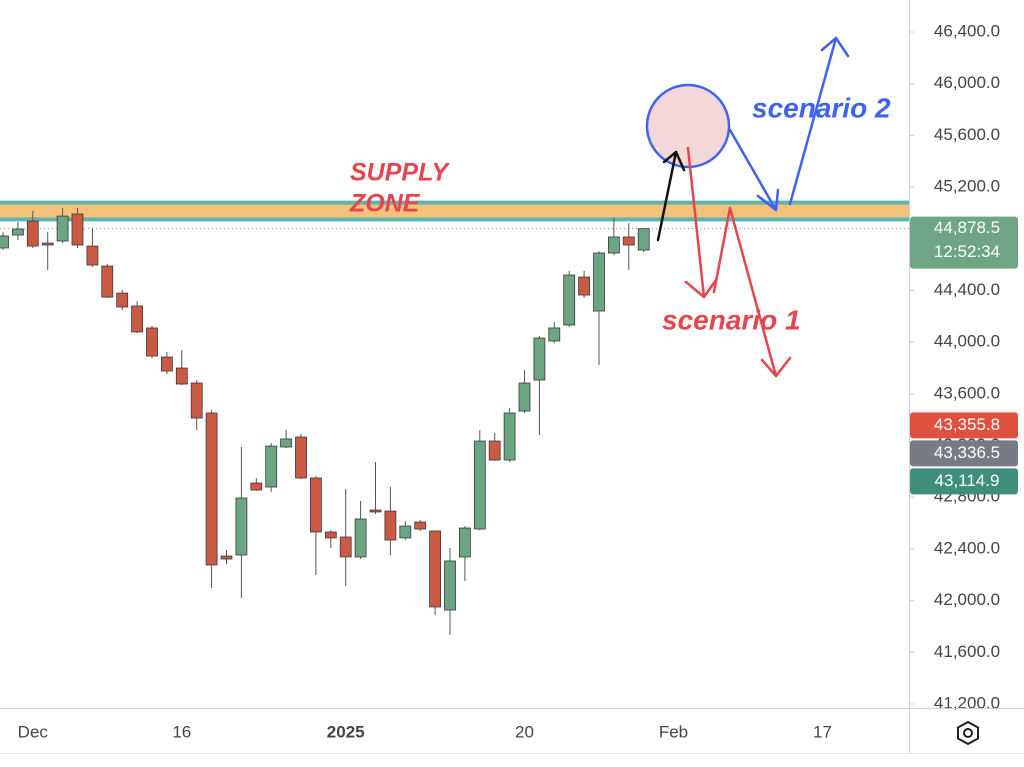 The width and height of the screenshot is (1024, 767). What do you see at coordinates (967, 480) in the screenshot?
I see `price-tag-label: 43,114.9` at bounding box center [967, 480].